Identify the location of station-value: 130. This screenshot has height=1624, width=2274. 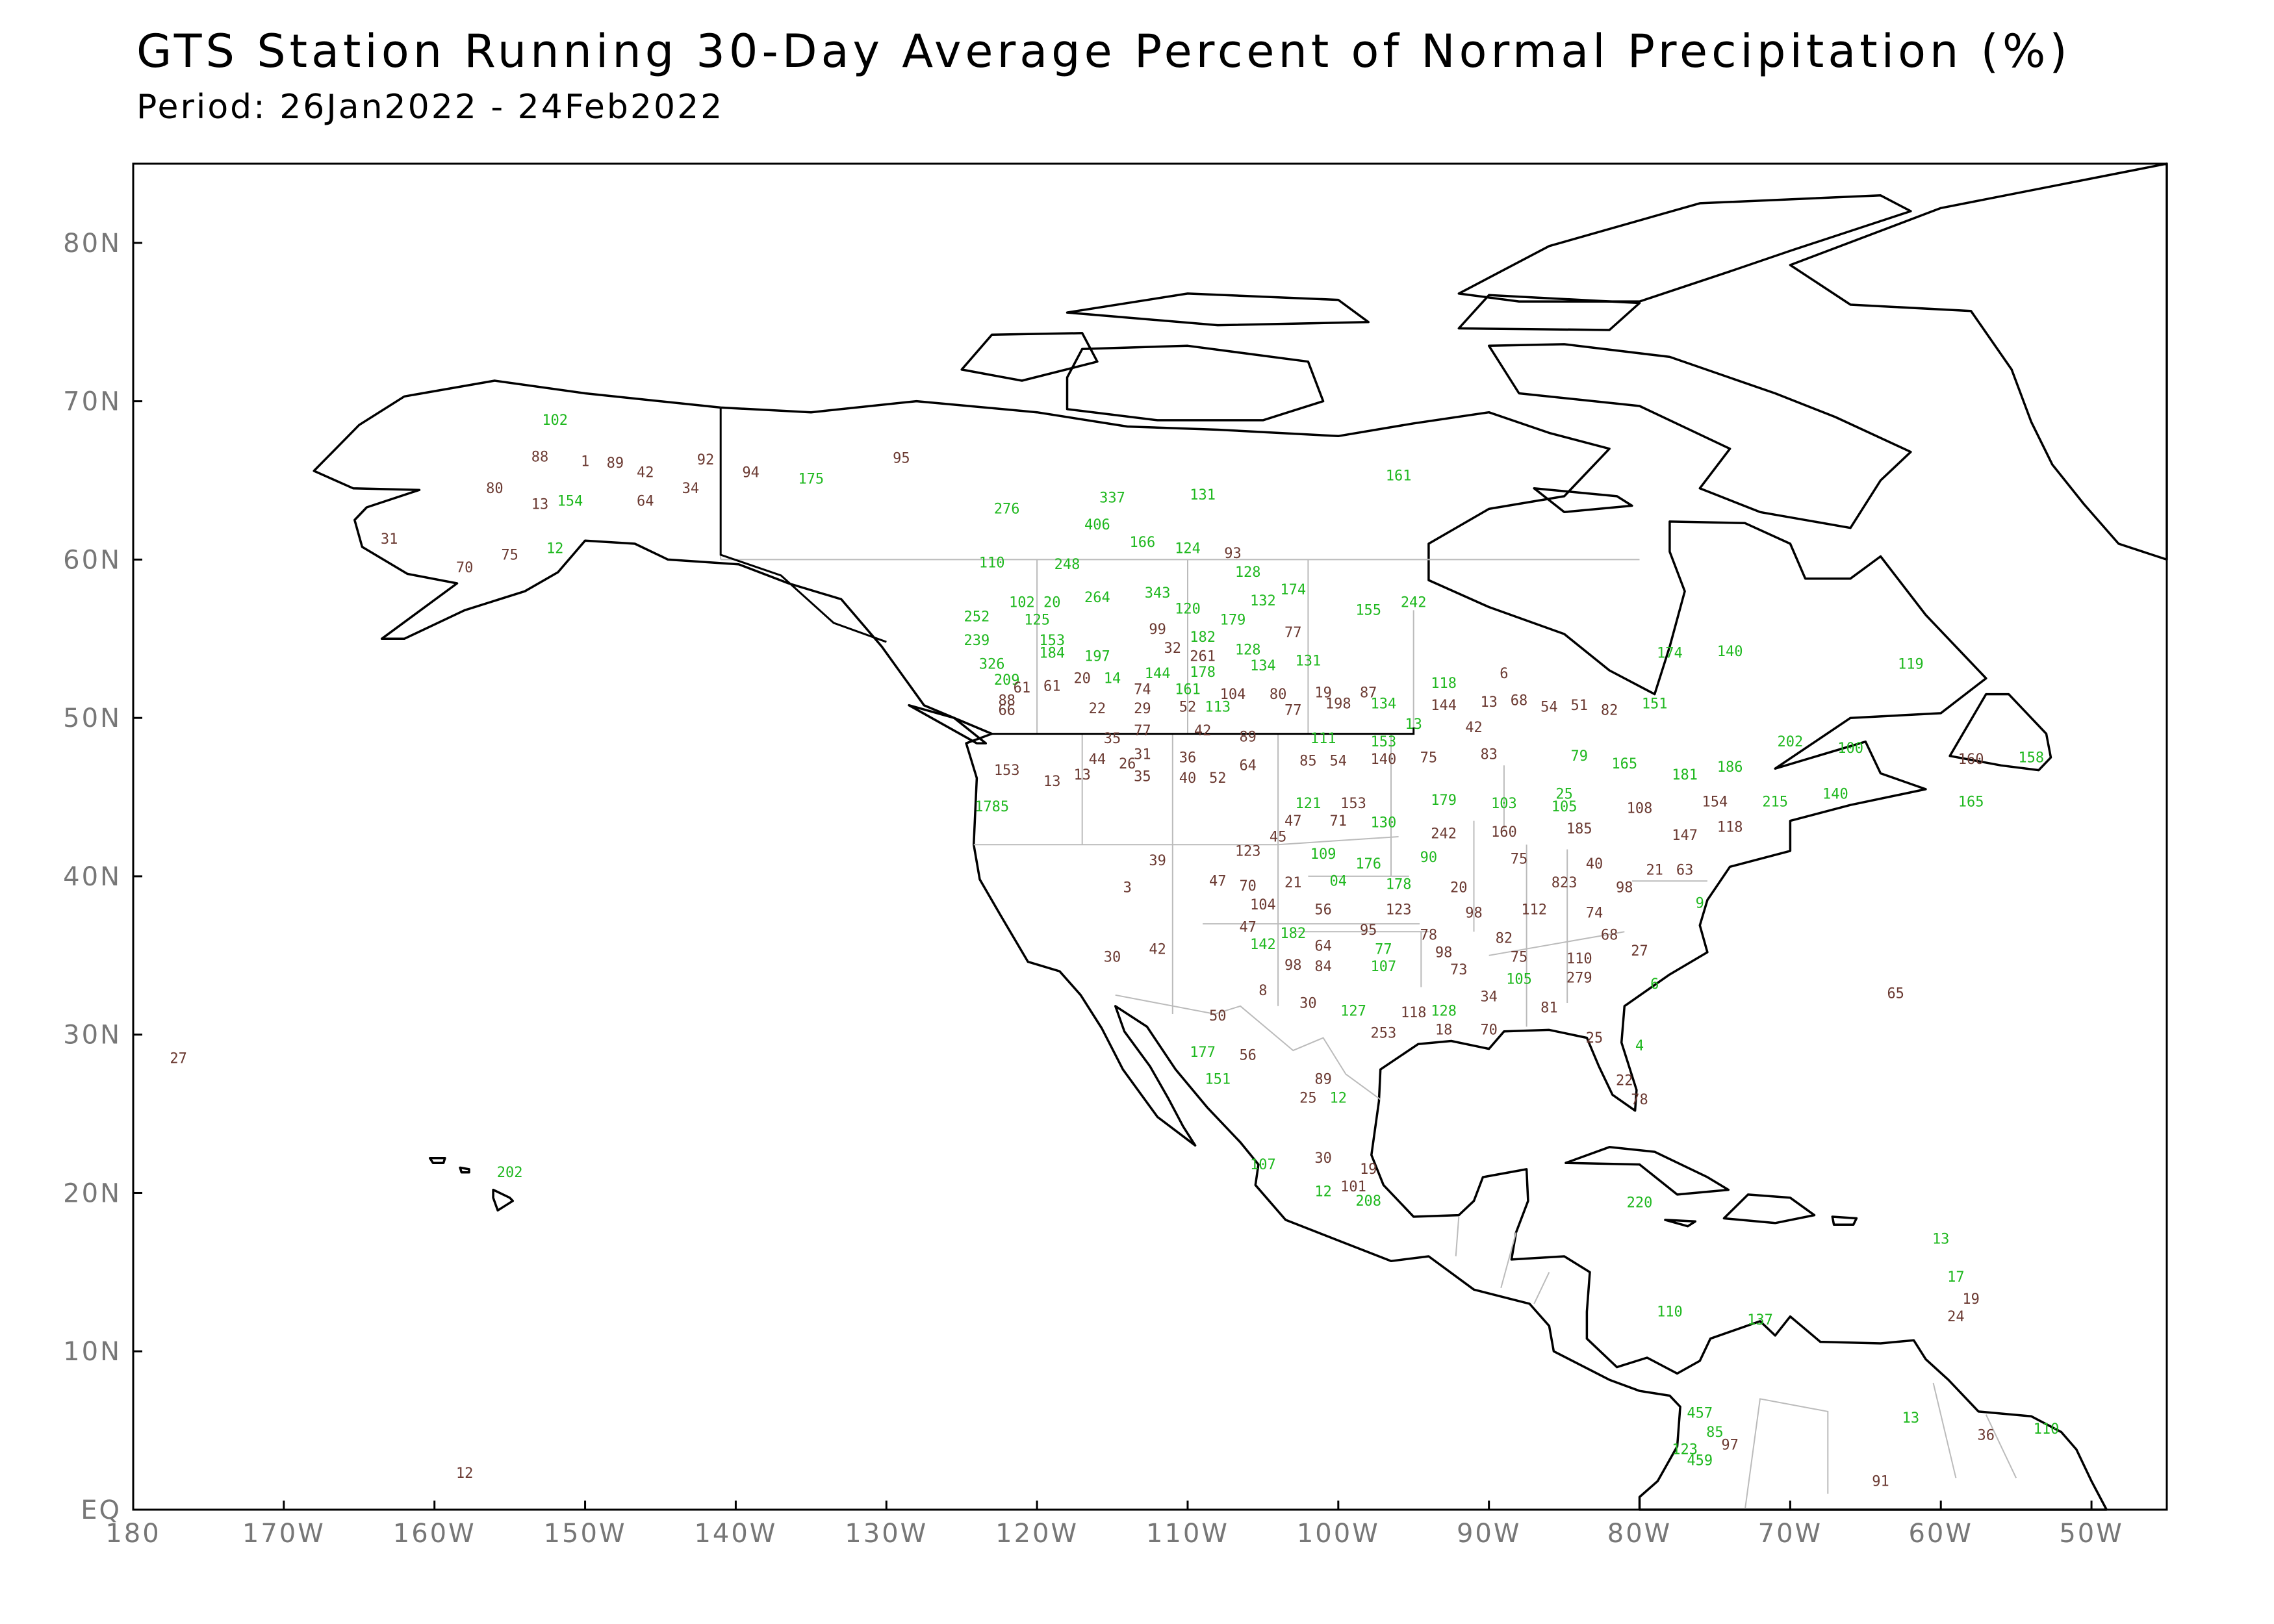
(1384, 823).